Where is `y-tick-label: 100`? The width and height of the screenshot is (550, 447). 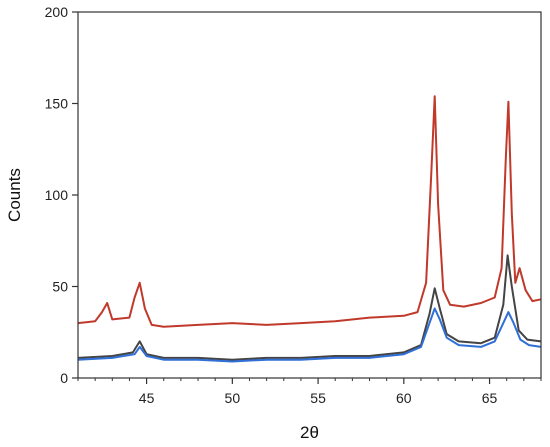 y-tick-label: 100 is located at coordinates (57, 195).